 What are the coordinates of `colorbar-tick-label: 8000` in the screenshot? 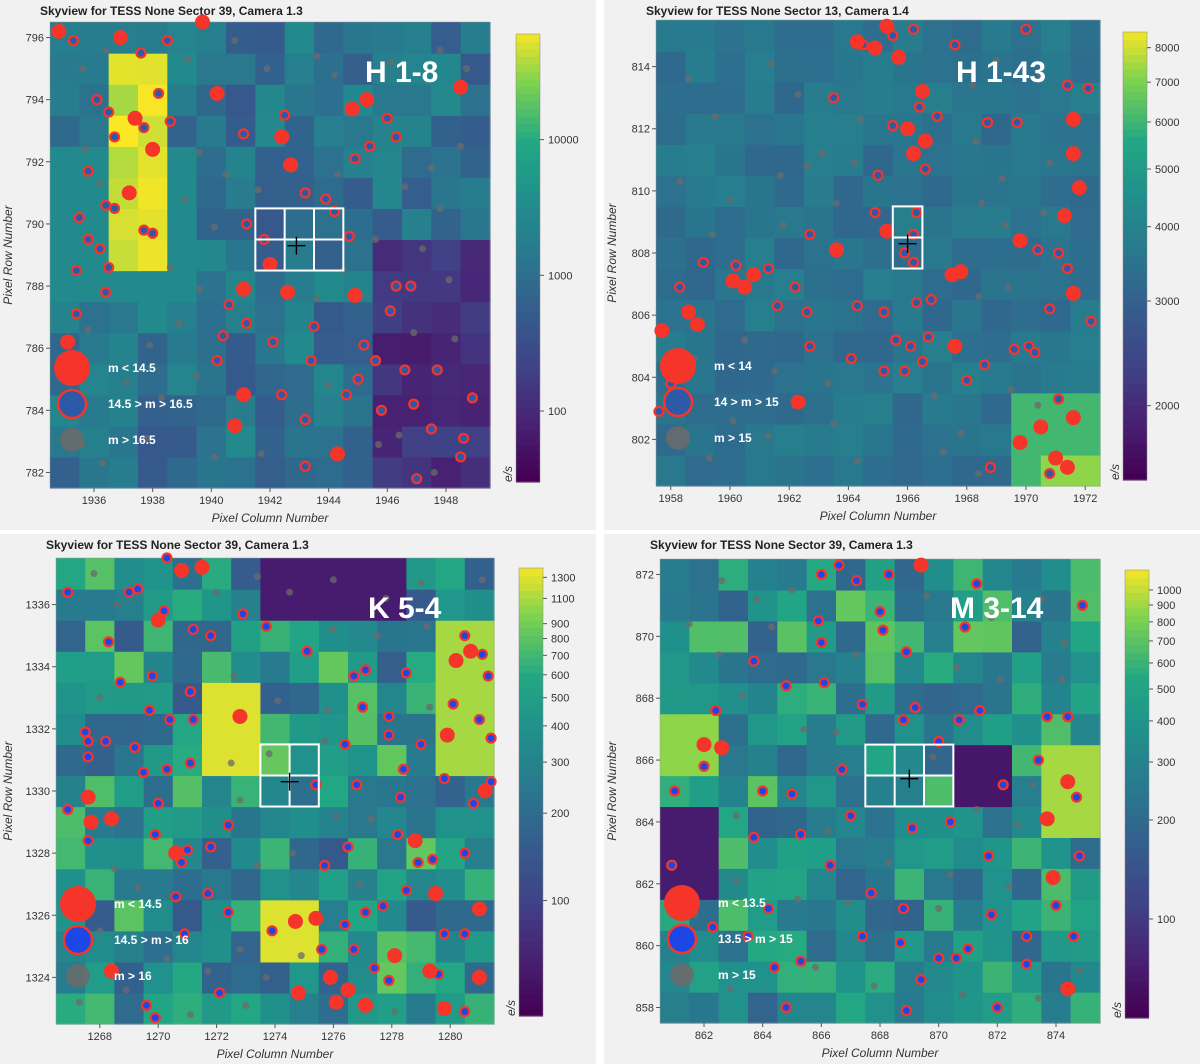 It's located at (1167, 49).